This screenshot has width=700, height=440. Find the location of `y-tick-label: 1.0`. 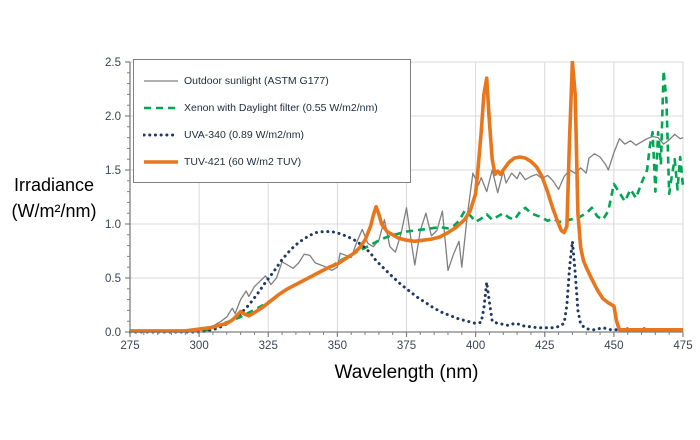

y-tick-label: 1.0 is located at coordinates (113, 225).